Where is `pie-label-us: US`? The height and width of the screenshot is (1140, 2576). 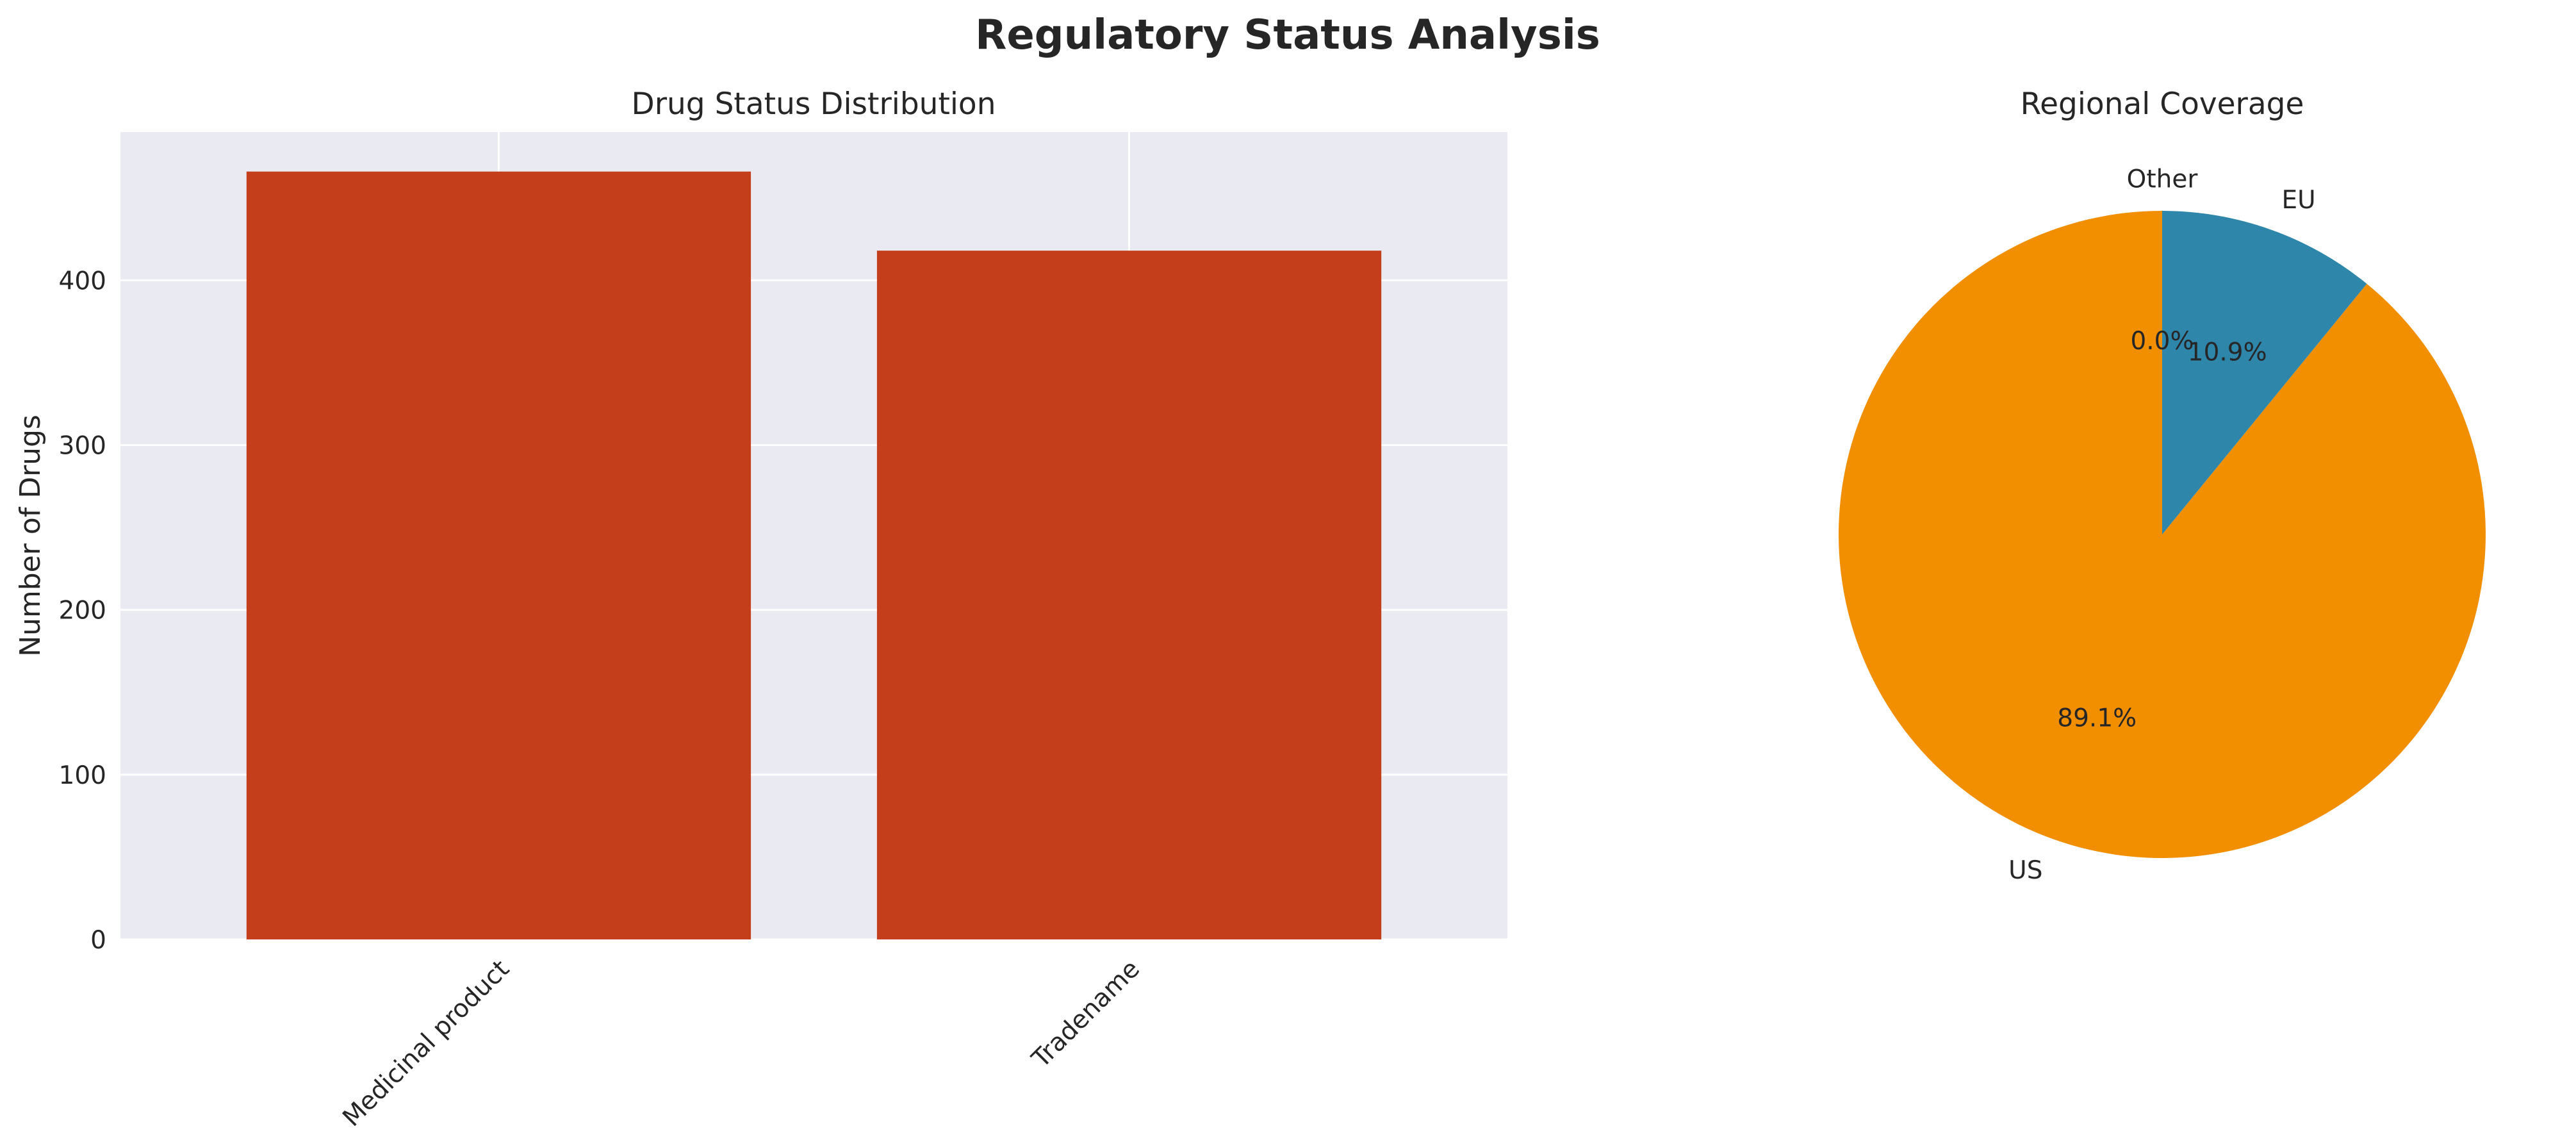
pie-label-us: US is located at coordinates (2025, 870).